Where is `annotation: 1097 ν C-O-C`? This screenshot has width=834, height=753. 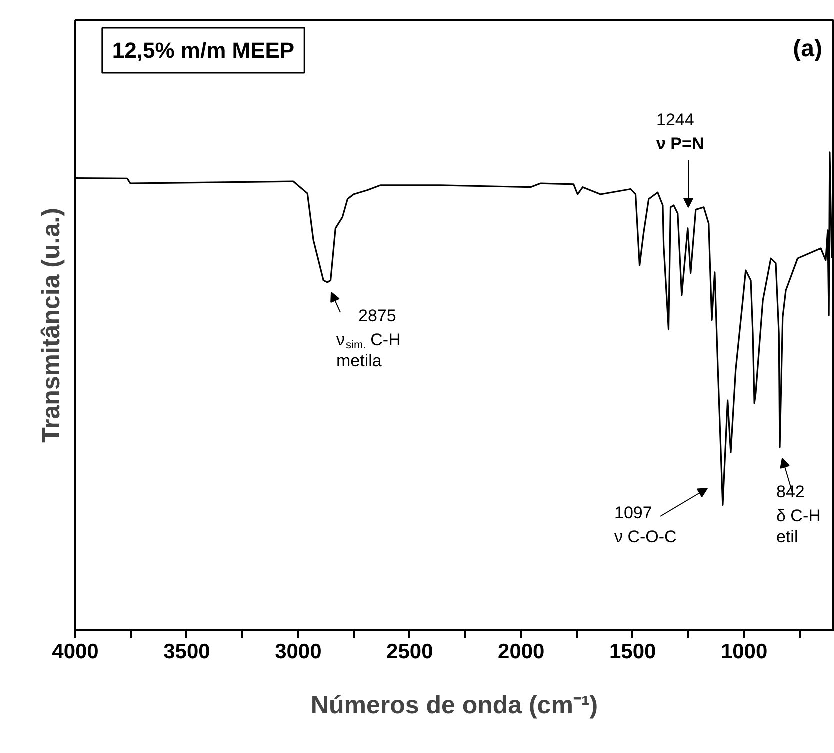 annotation: 1097 ν C-O-C is located at coordinates (645, 525).